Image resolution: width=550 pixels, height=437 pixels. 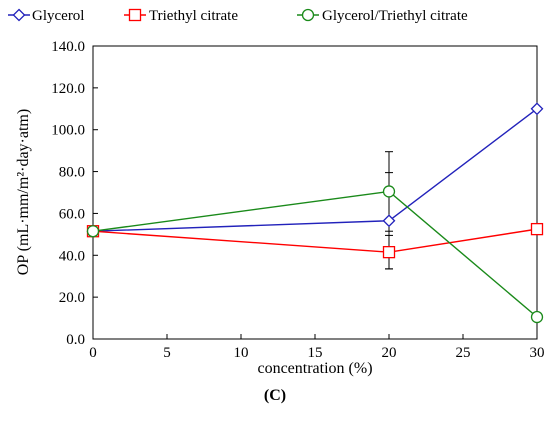 I want to click on y-tick-label: 0.0, so click(x=75, y=340).